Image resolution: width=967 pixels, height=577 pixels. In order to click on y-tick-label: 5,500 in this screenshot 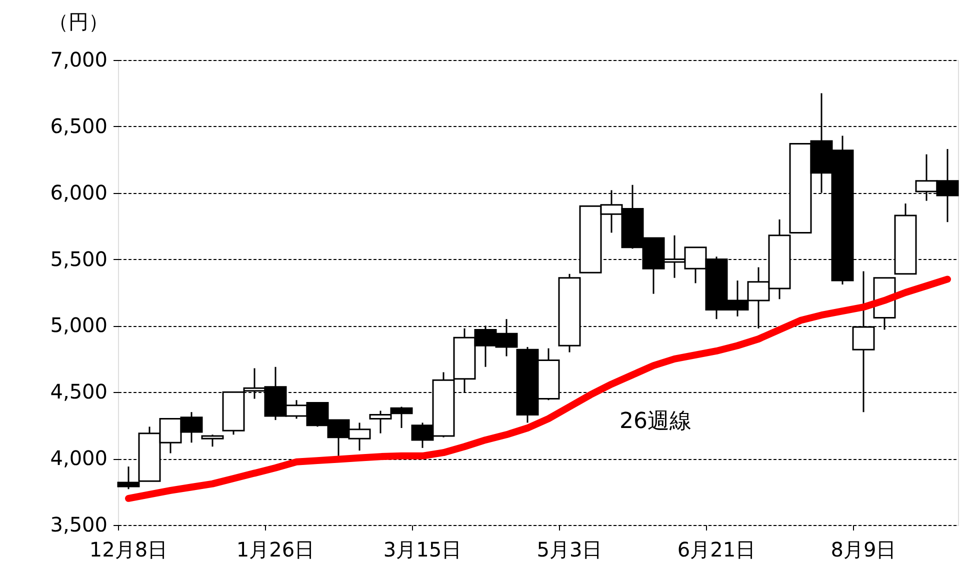, I will do `click(79, 258)`.